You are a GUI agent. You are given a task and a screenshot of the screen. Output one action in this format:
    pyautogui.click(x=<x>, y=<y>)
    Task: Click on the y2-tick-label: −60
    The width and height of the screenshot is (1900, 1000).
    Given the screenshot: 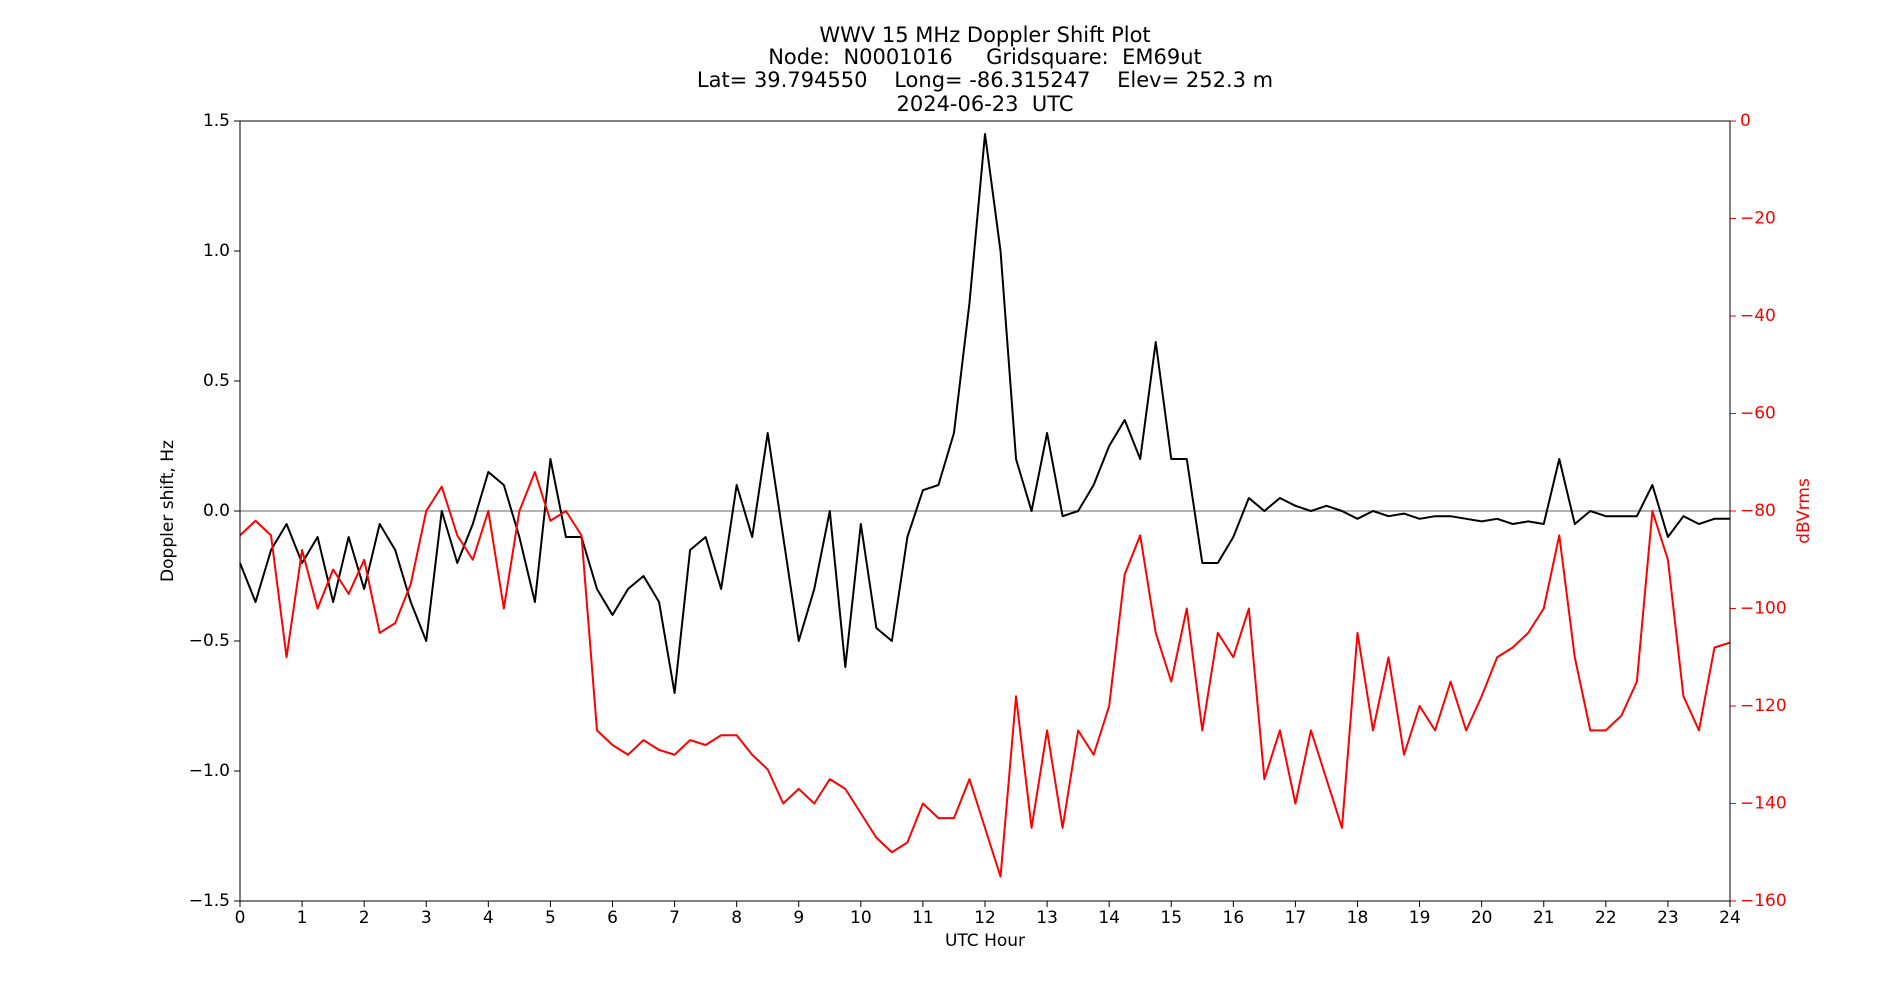 What is the action you would take?
    pyautogui.click(x=1758, y=414)
    